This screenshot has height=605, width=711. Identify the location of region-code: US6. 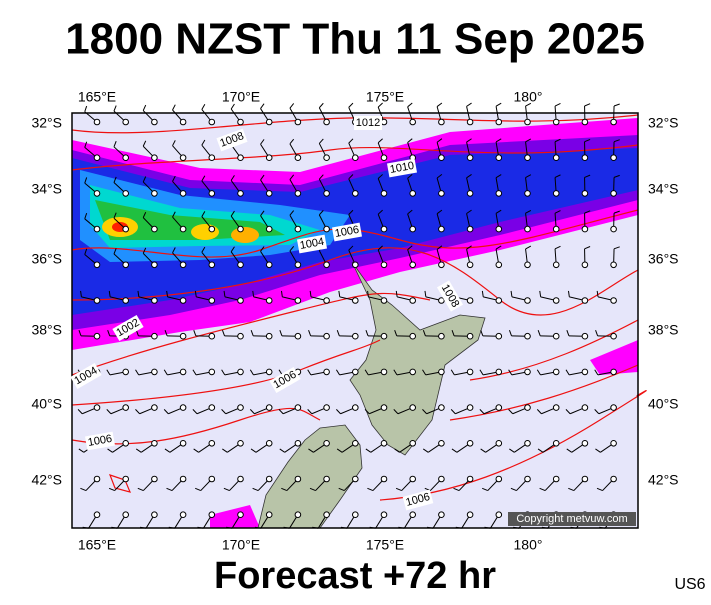
(689, 584).